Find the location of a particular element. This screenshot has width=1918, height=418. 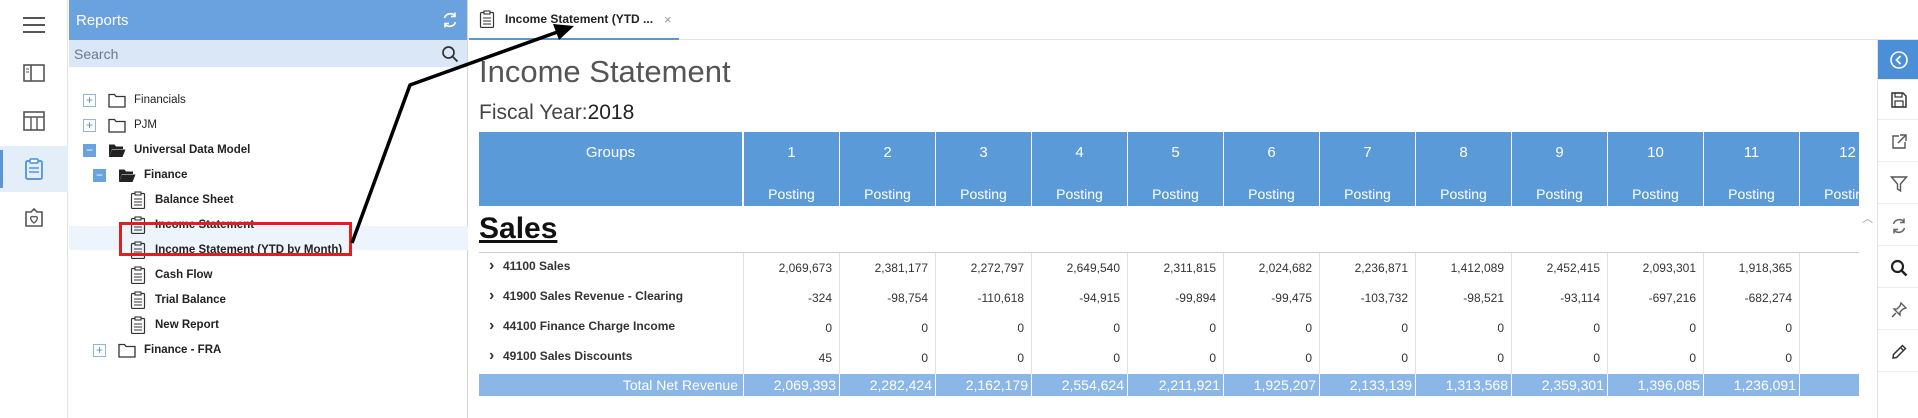

row-label: › 49100 Sales Discounts is located at coordinates (560, 356).